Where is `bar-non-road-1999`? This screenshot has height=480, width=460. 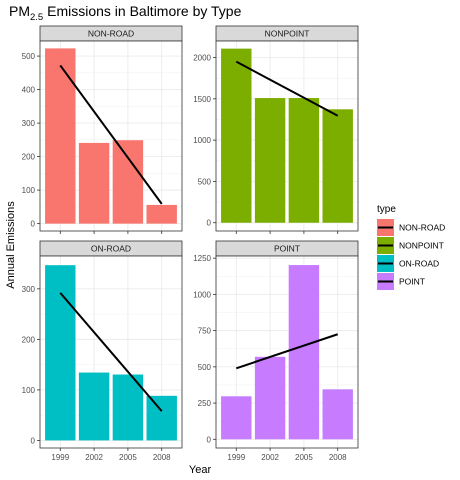 bar-non-road-1999 is located at coordinates (60, 136).